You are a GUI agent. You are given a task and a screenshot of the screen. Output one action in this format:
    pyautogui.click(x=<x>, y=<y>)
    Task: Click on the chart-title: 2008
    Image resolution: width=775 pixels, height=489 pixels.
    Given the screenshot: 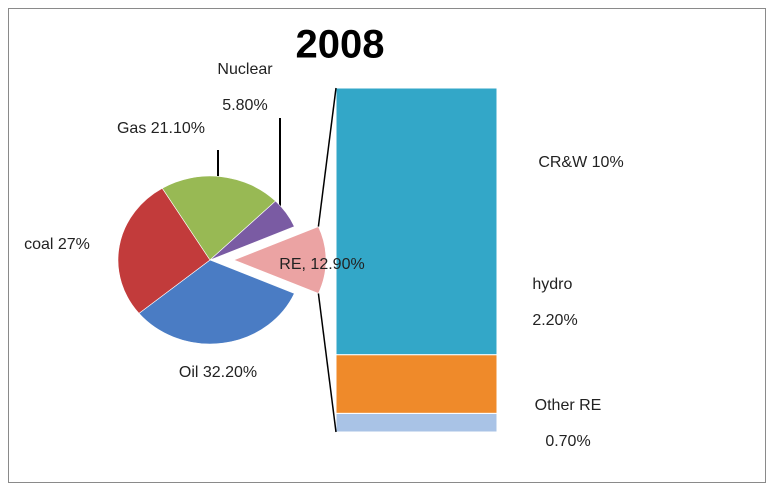 What is the action you would take?
    pyautogui.click(x=340, y=44)
    